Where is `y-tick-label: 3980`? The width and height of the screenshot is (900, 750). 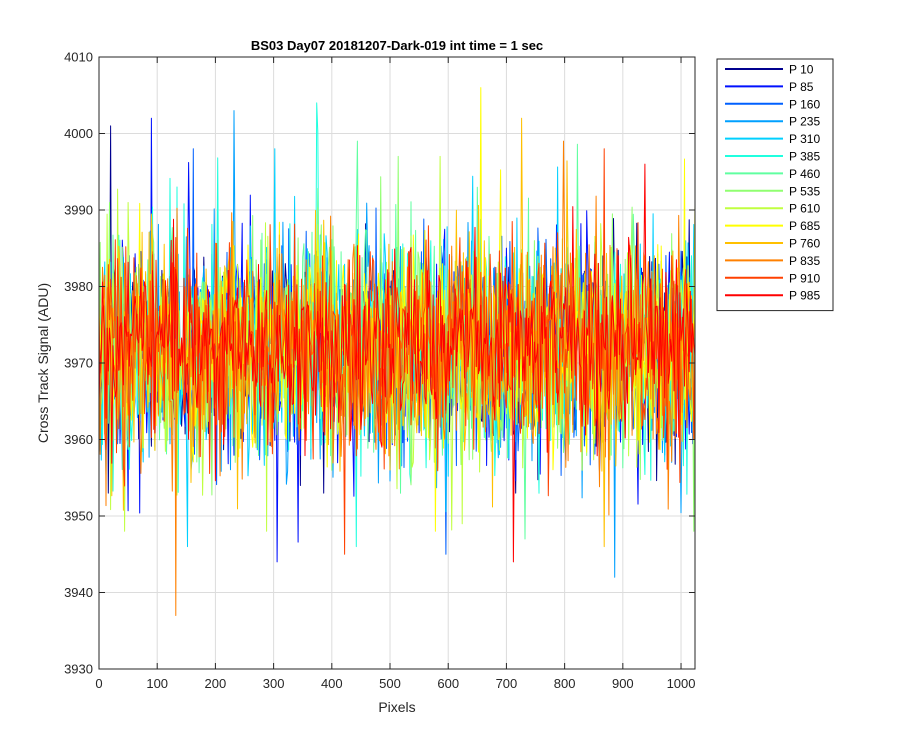 y-tick-label: 3980 is located at coordinates (78, 286).